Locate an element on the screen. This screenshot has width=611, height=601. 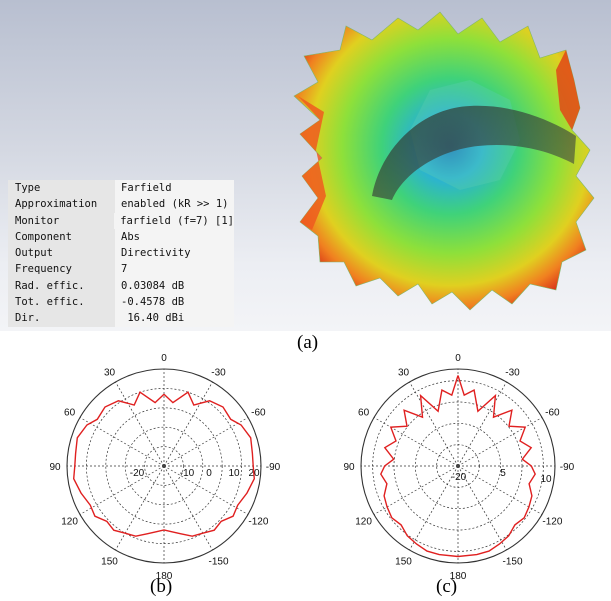
info-row: Rad. effic. 0.03084 dB is located at coordinates (121, 286).